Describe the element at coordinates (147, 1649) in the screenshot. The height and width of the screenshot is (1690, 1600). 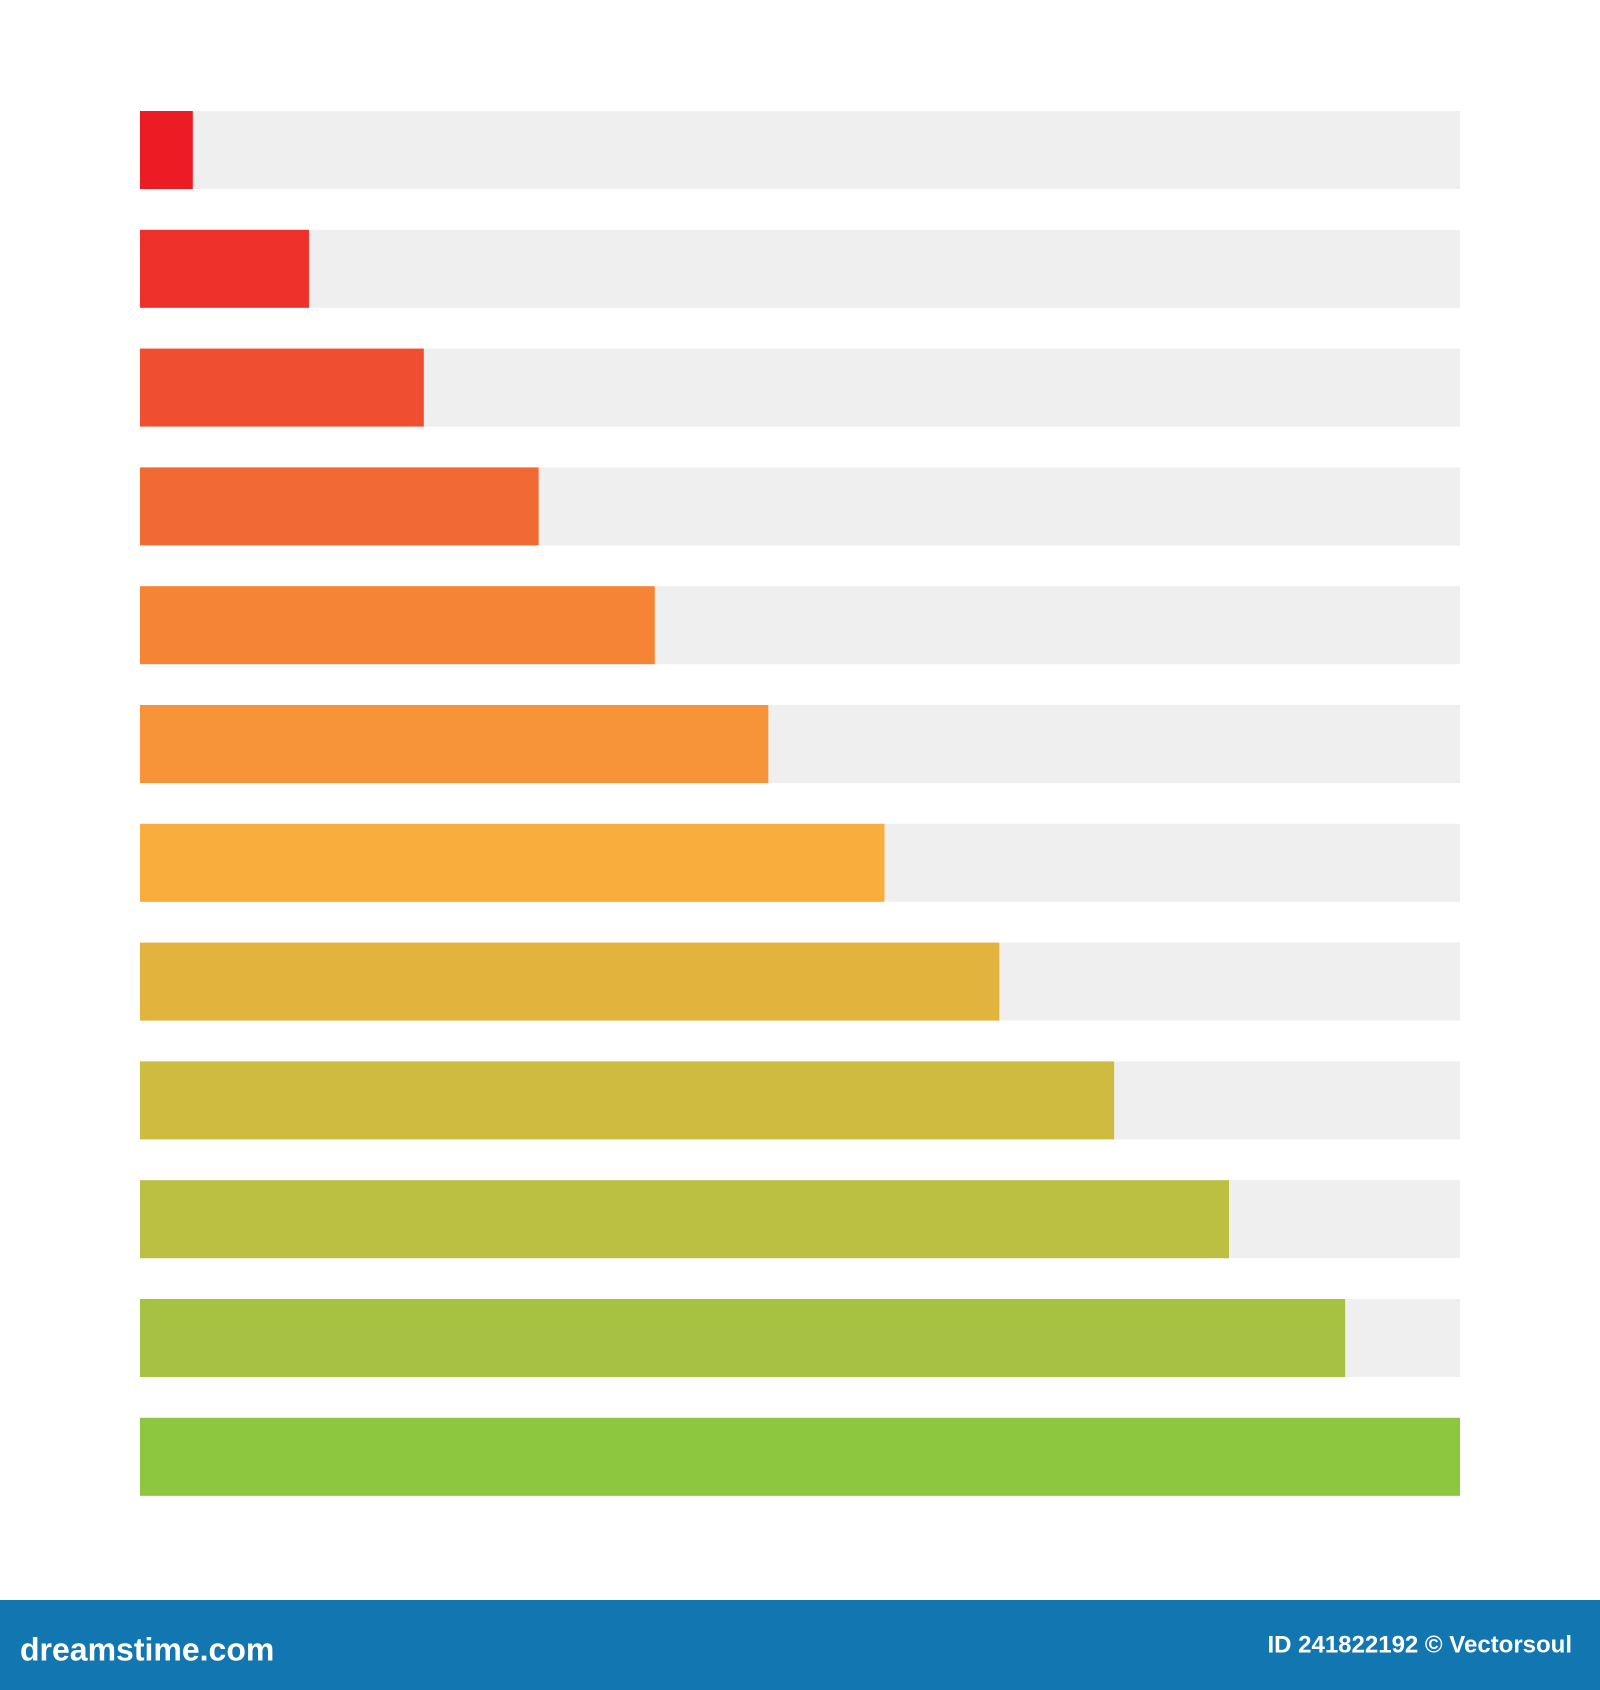
I see `footer-brand: dreamstime.com` at that location.